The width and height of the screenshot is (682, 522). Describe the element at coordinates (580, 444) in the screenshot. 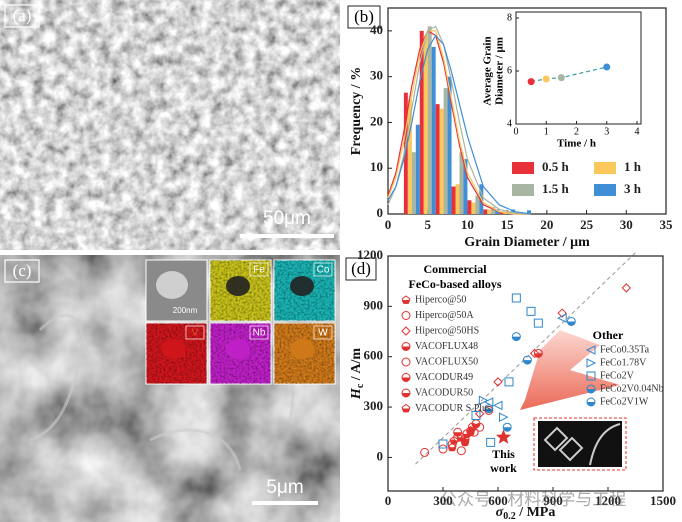

I see `photo` at that location.